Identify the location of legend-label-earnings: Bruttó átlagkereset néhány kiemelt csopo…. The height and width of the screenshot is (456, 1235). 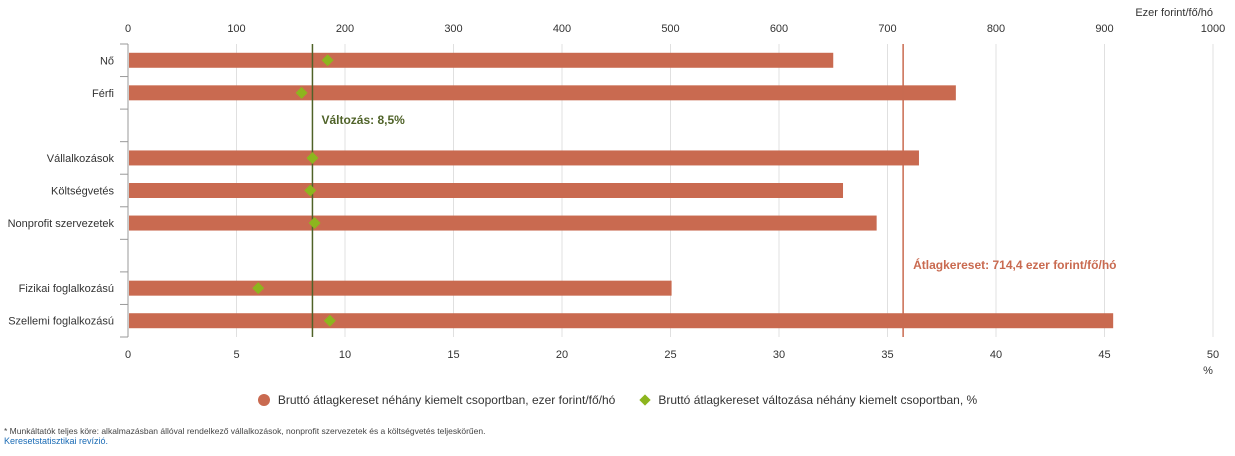
(446, 400).